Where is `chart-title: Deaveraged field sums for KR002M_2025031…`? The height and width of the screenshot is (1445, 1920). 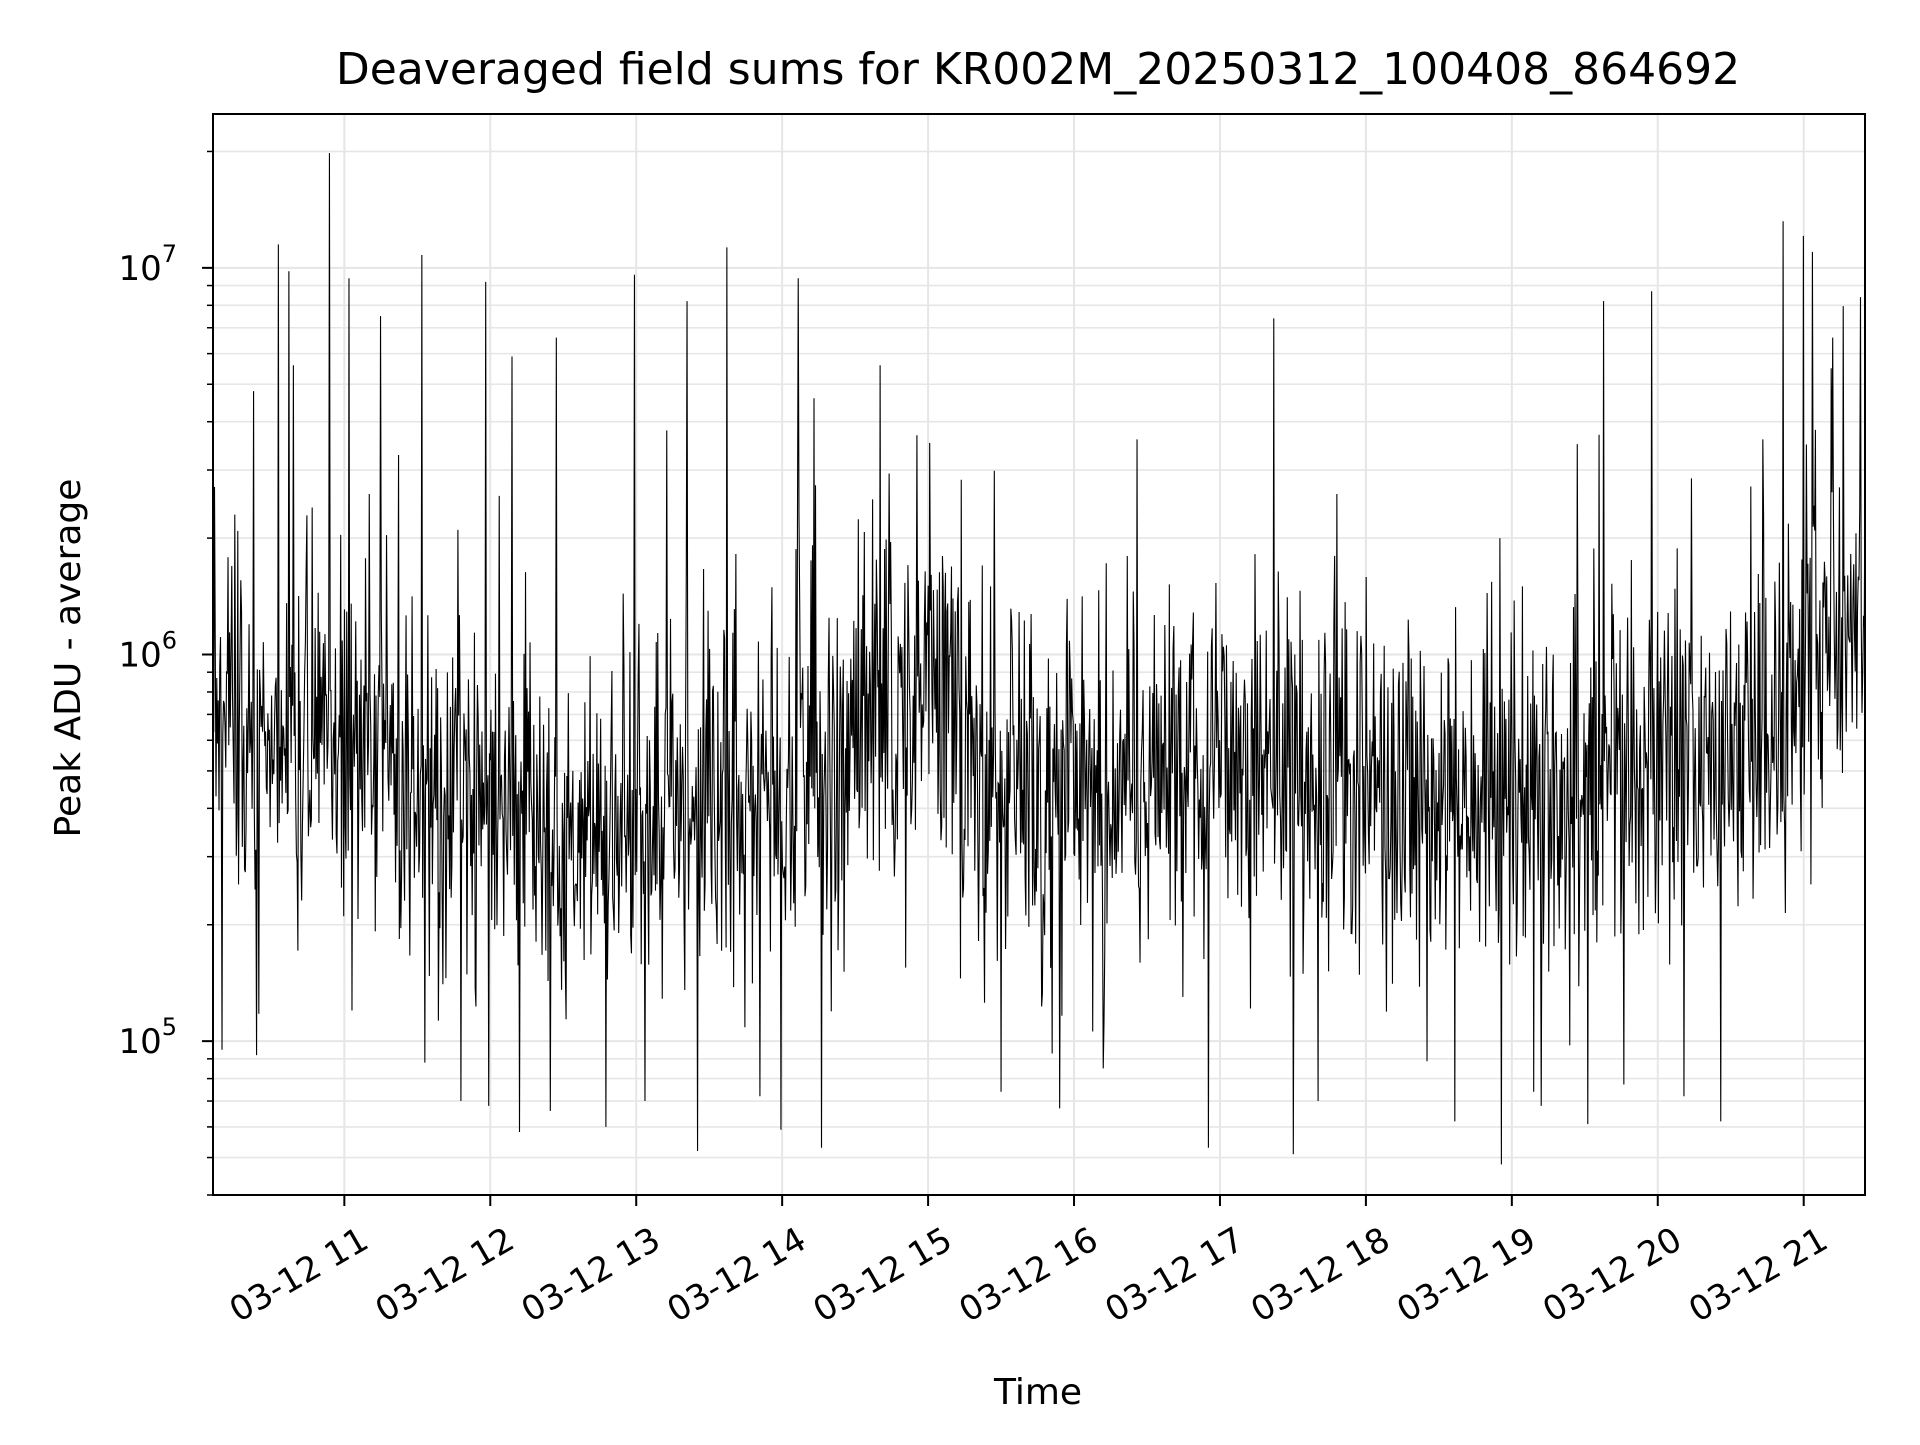
chart-title: Deaveraged field sums for KR002M_2025031… is located at coordinates (1038, 69).